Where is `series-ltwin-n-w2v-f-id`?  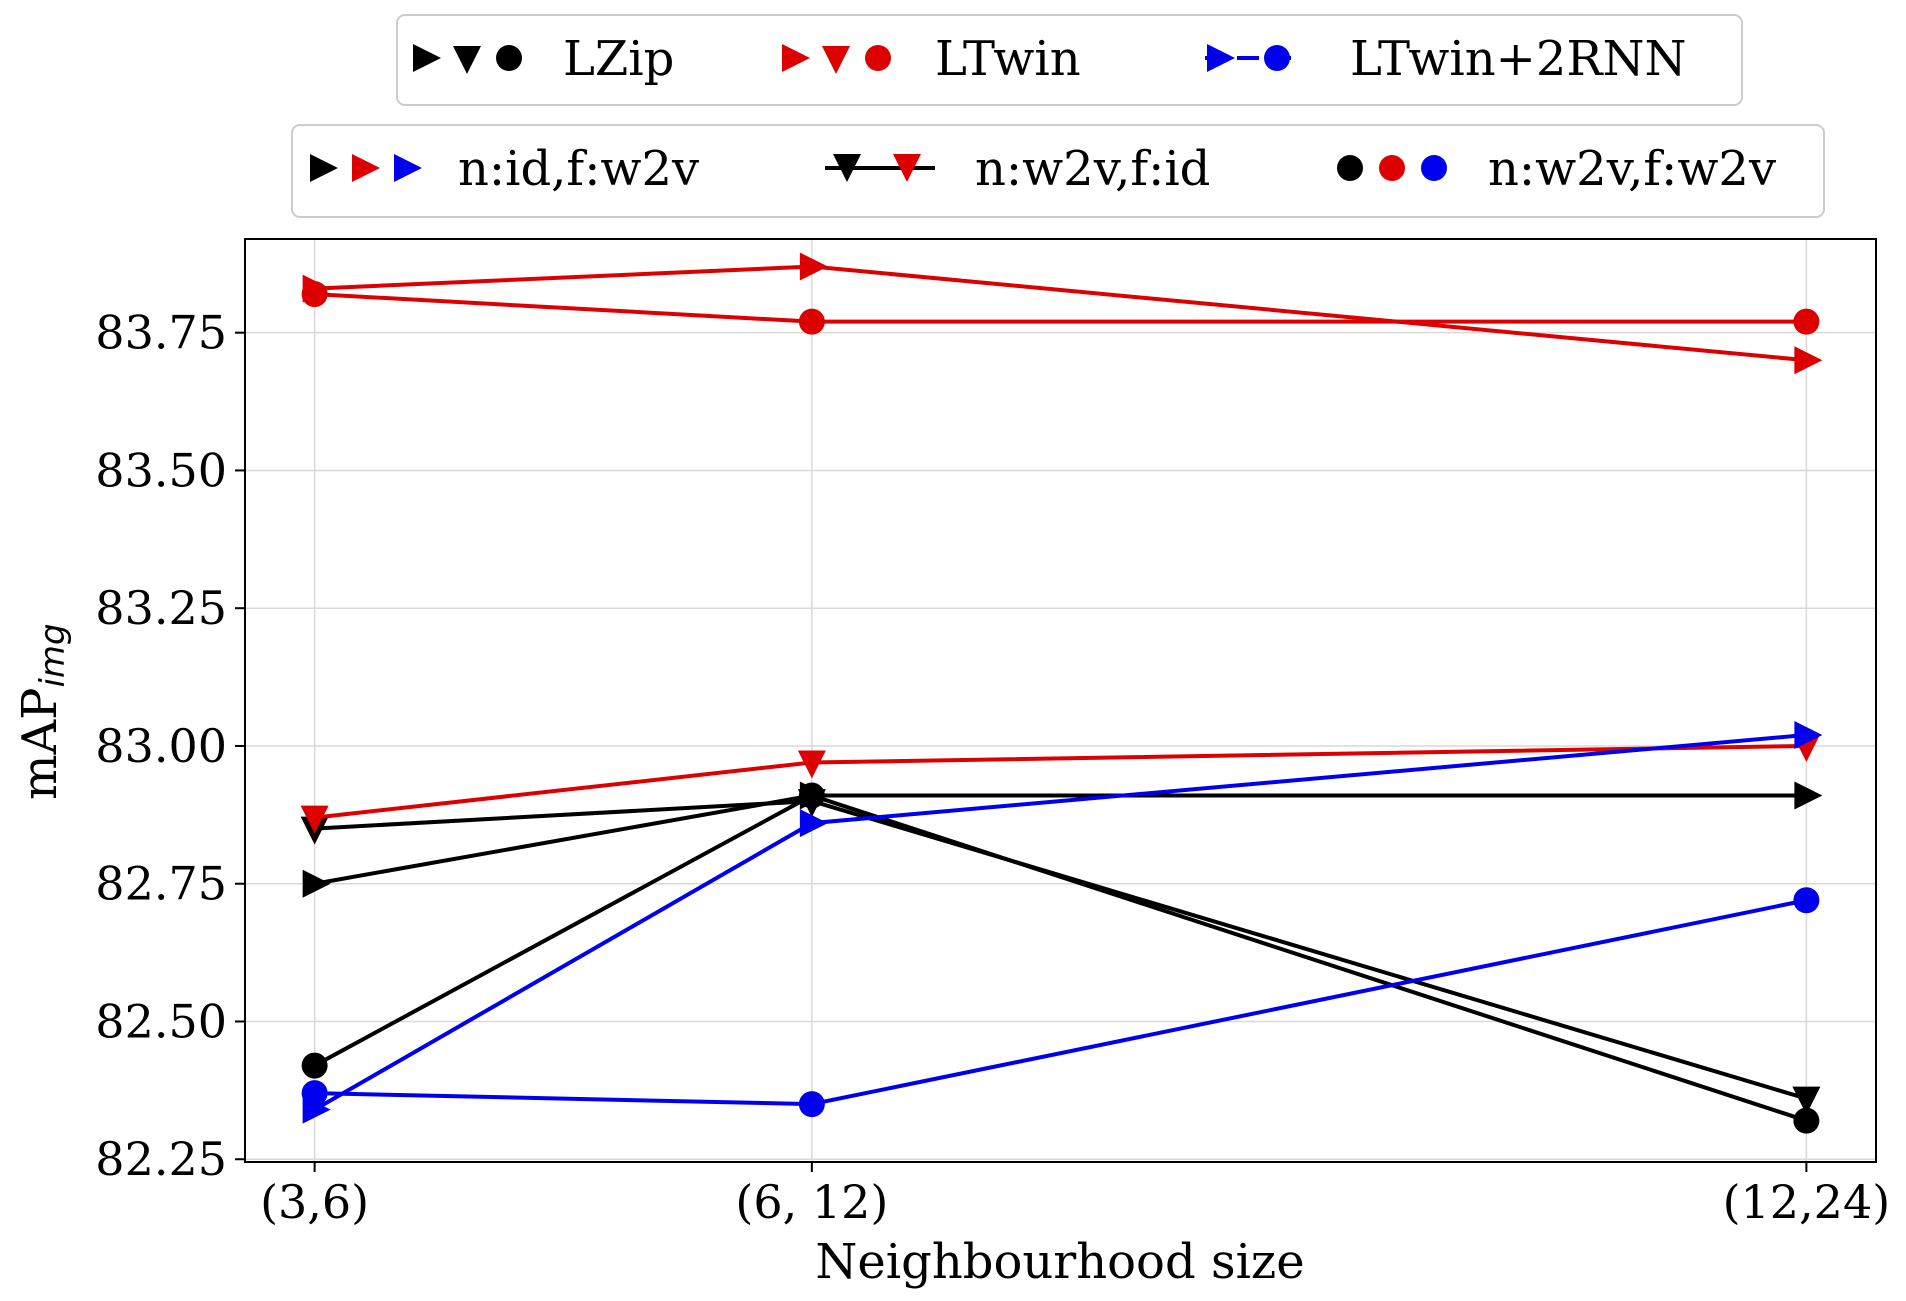 series-ltwin-n-w2v-f-id is located at coordinates (1060, 783).